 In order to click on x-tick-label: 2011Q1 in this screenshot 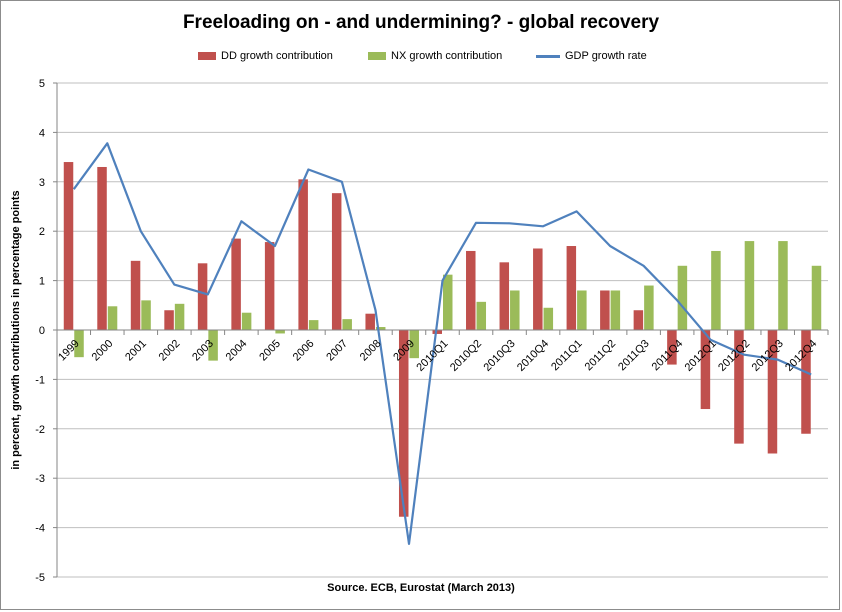, I will do `click(567, 356)`.